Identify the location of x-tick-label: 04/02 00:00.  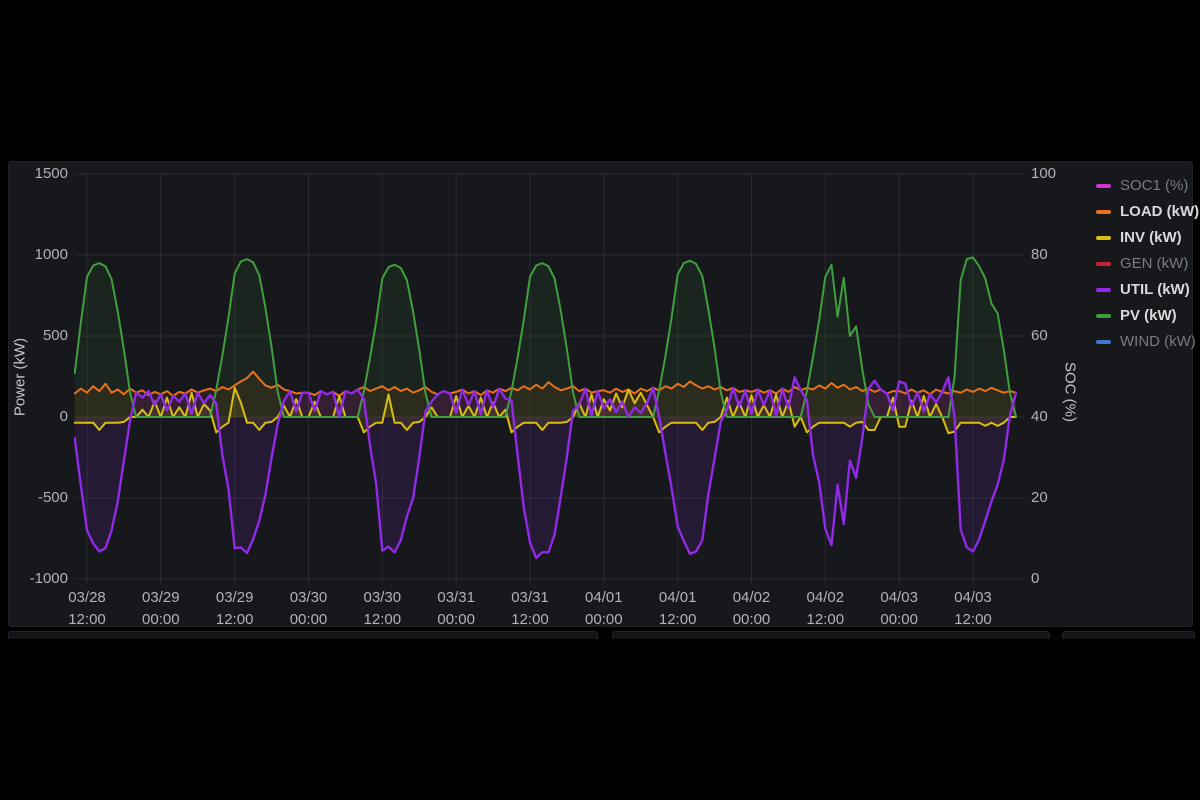
(752, 609).